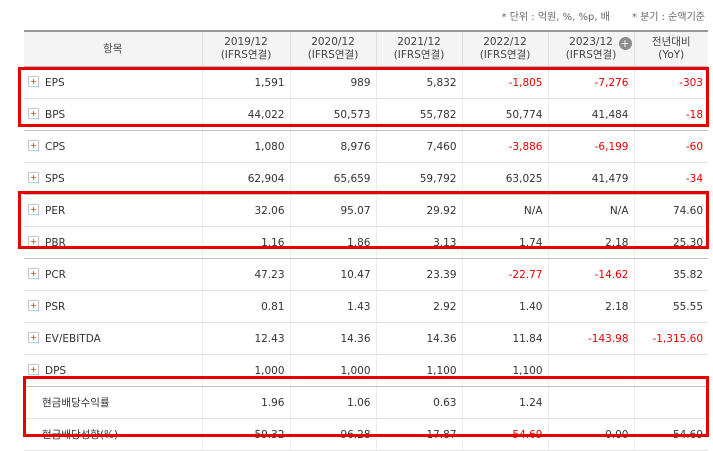  Describe the element at coordinates (504, 338) in the screenshot. I see `value-cell: 11.84` at that location.